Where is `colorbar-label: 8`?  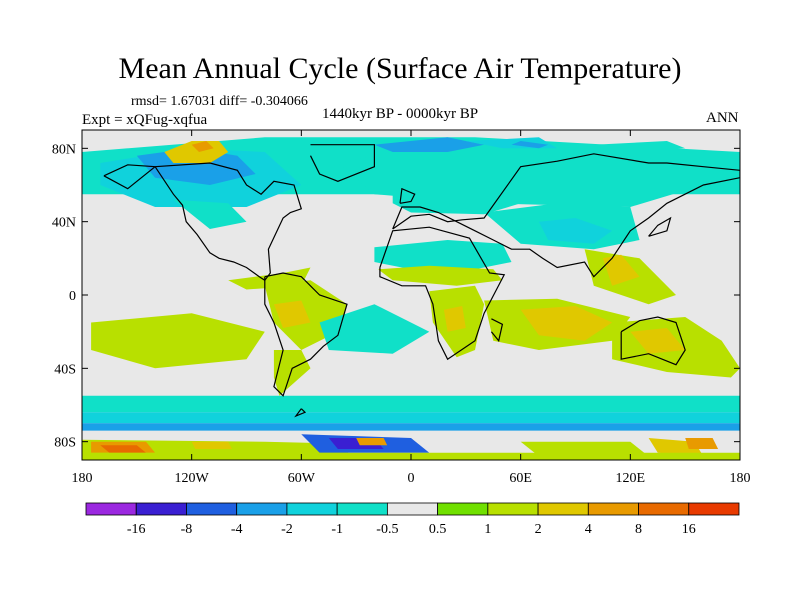 colorbar-label: 8 is located at coordinates (638, 529).